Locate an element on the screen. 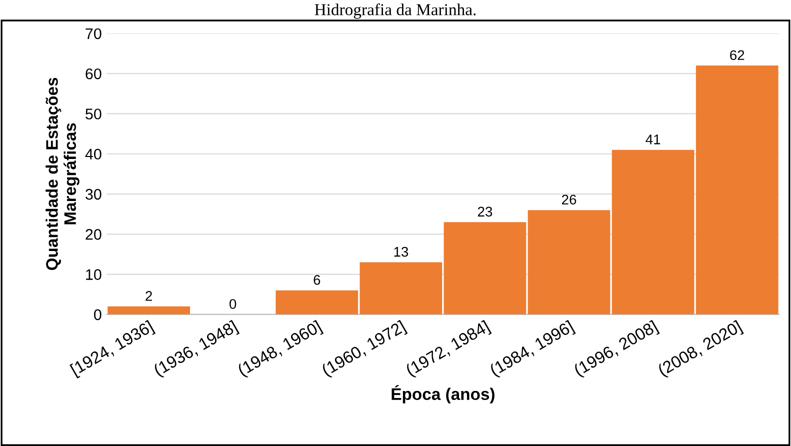 This screenshot has height=446, width=791. y-tick-label: 0 is located at coordinates (98, 314).